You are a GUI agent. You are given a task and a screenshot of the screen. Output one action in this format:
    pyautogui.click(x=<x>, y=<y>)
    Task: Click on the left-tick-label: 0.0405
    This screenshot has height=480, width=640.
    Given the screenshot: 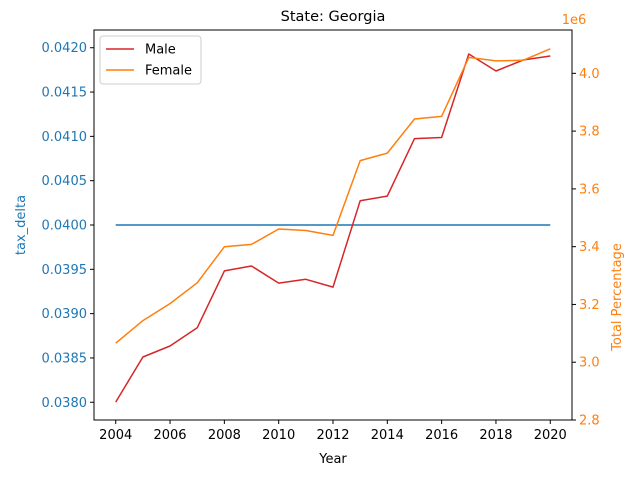 What is the action you would take?
    pyautogui.click(x=65, y=181)
    